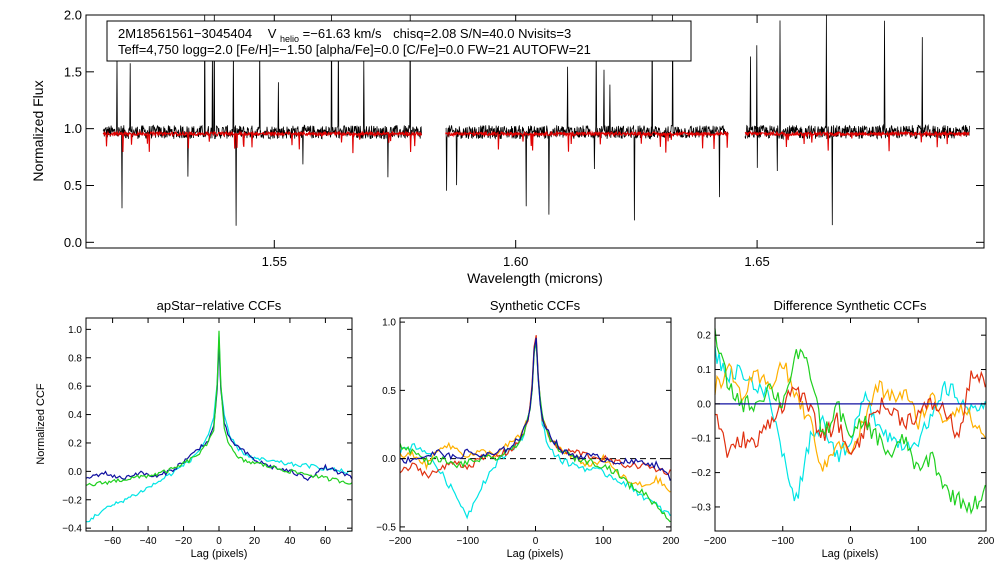  What do you see at coordinates (75, 415) in the screenshot?
I see `apstar-ccf-ytick-label: 0.4` at bounding box center [75, 415].